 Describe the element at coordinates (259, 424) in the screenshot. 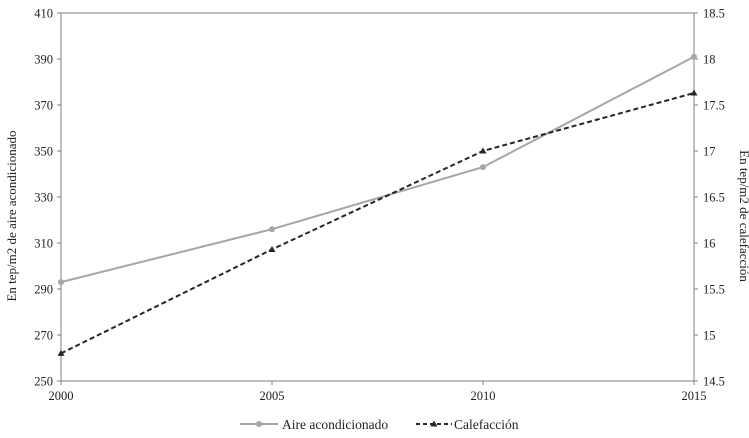

I see `legend-marker-aire` at that location.